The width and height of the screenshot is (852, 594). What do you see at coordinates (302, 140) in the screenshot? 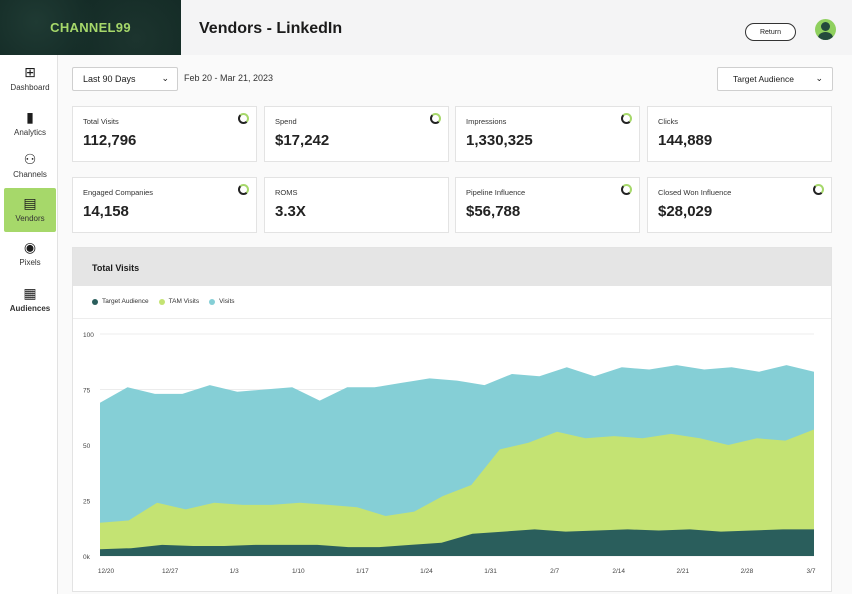
I see `metric-value: $17,242` at bounding box center [302, 140].